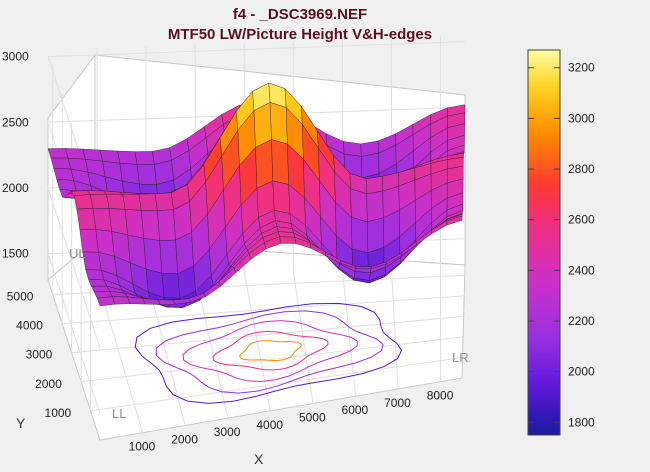 The width and height of the screenshot is (650, 472). What do you see at coordinates (581, 422) in the screenshot?
I see `colorbar-tick-label: 1800` at bounding box center [581, 422].